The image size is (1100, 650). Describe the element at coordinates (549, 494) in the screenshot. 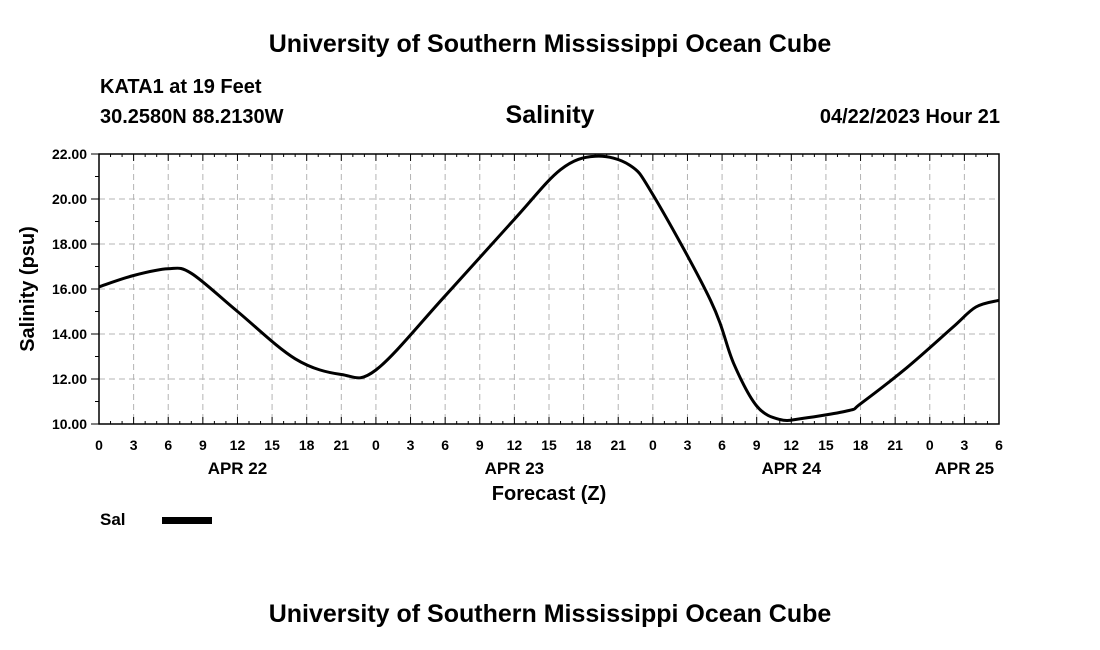

I see `x-axis-title: Forecast (Z)` at that location.